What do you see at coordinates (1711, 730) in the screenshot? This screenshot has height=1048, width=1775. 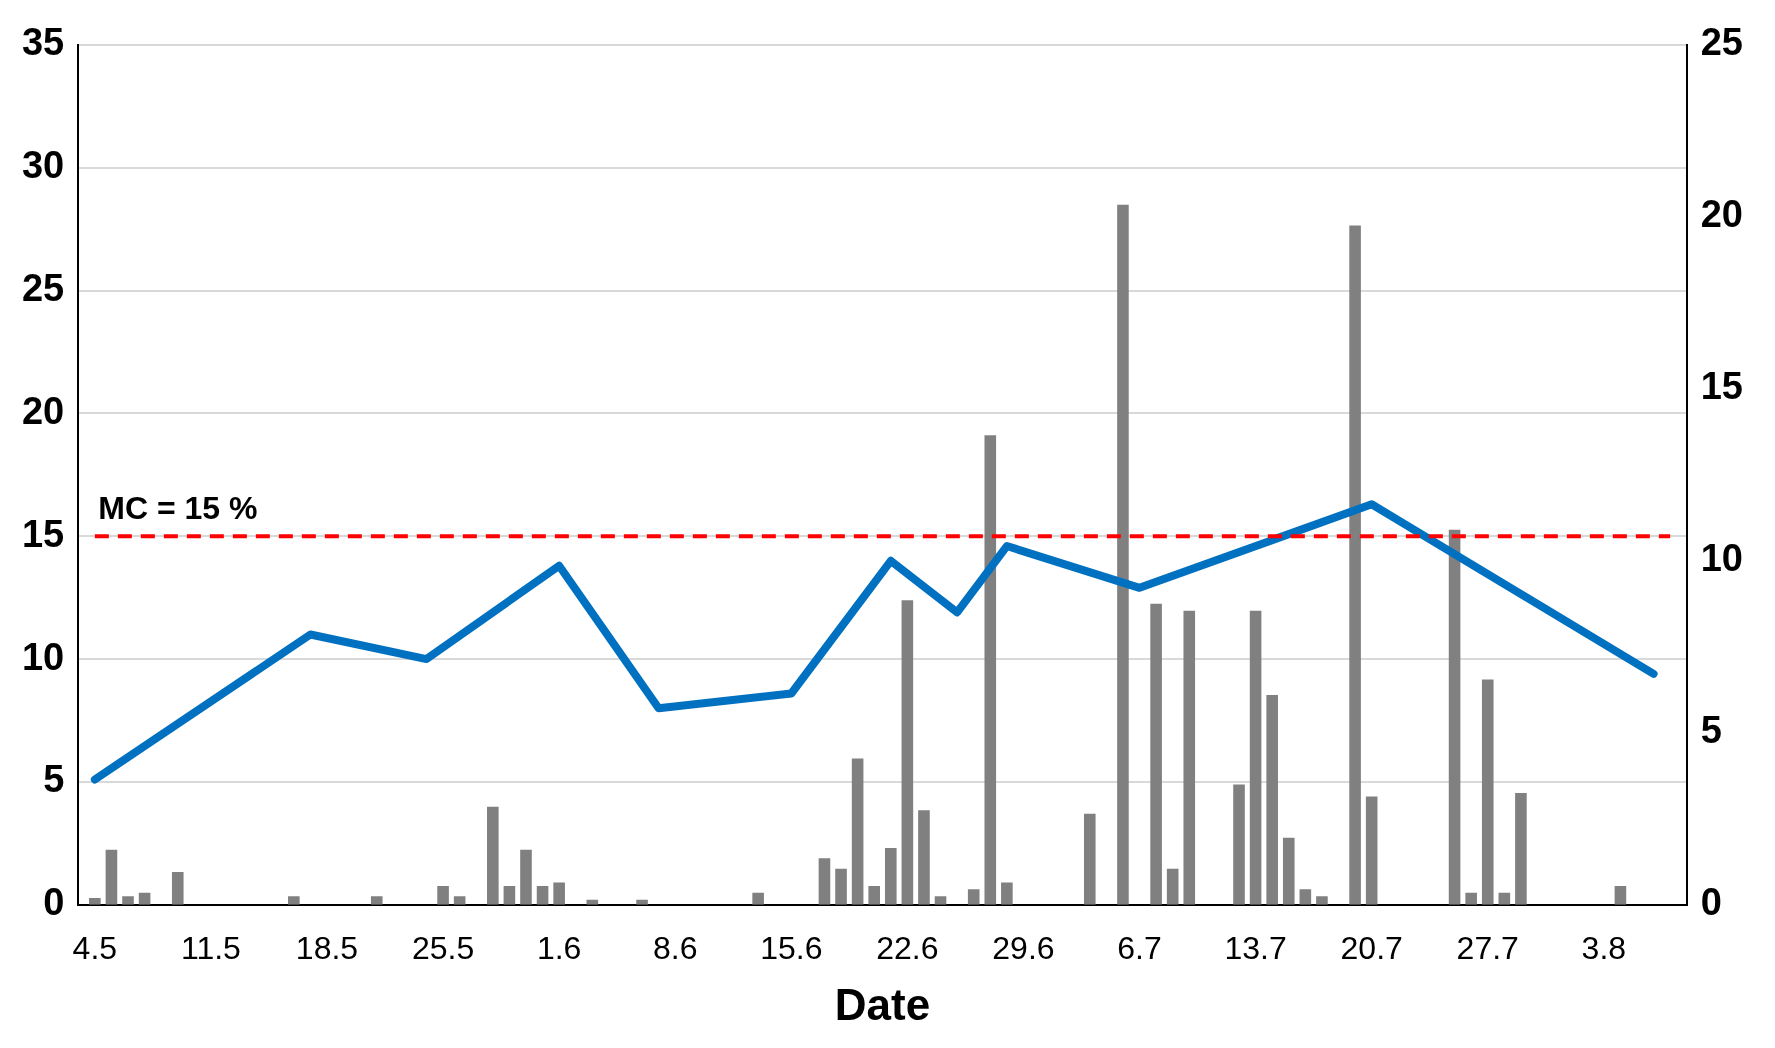 I see `y2-tick-label: 5` at bounding box center [1711, 730].